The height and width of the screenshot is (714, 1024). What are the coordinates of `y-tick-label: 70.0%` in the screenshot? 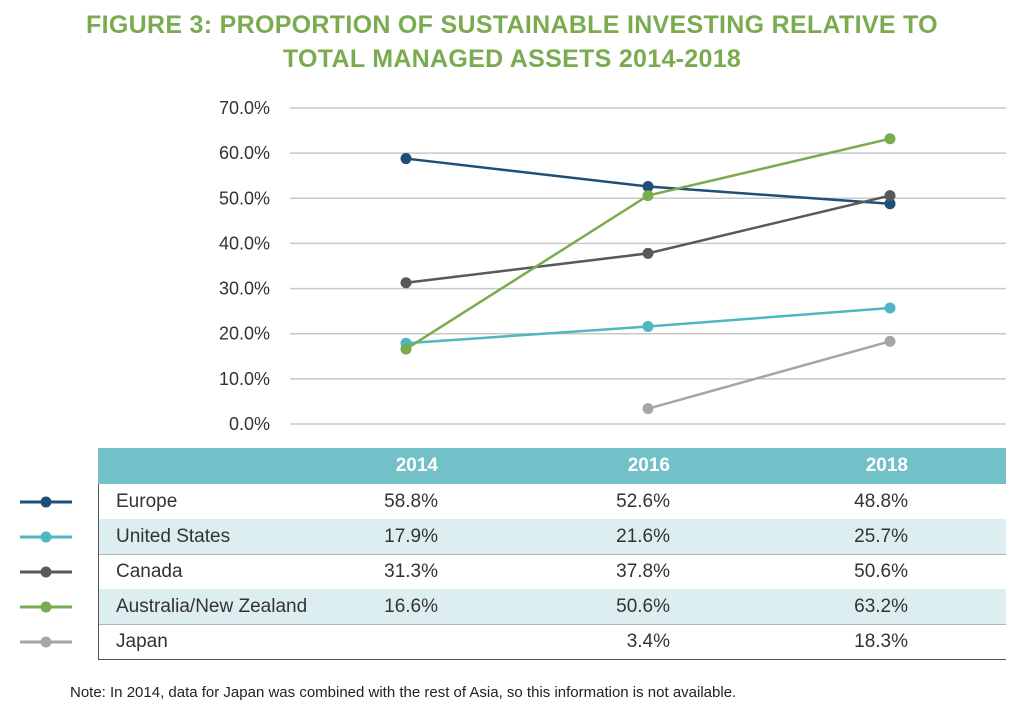 It's located at (244, 108).